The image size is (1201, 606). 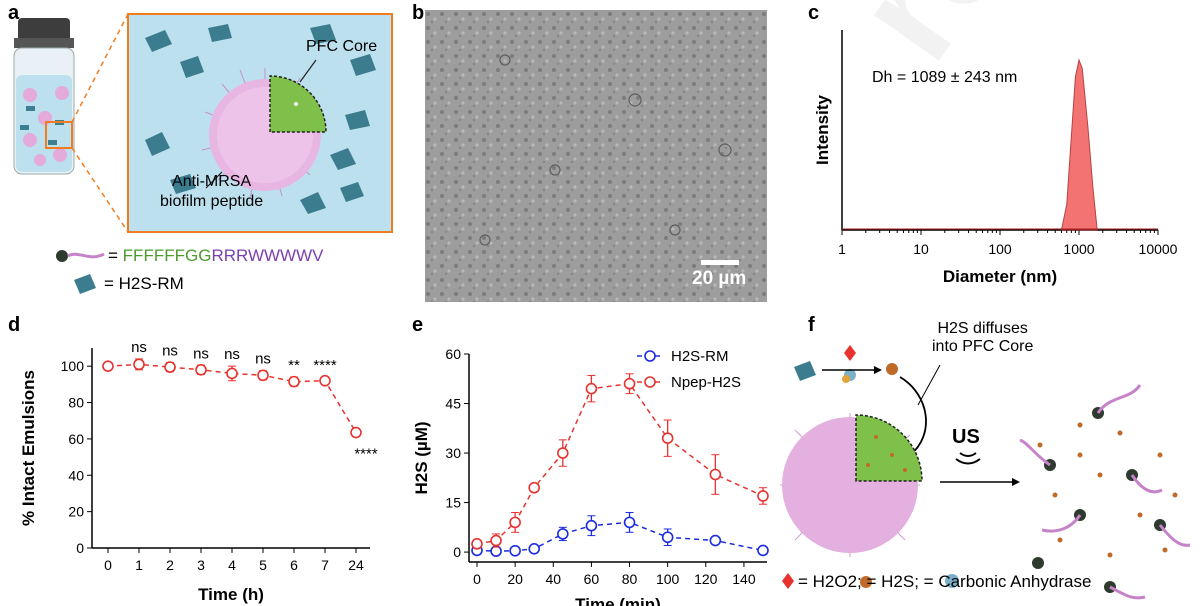 I want to click on x-tick-label: 6, so click(x=294, y=565).